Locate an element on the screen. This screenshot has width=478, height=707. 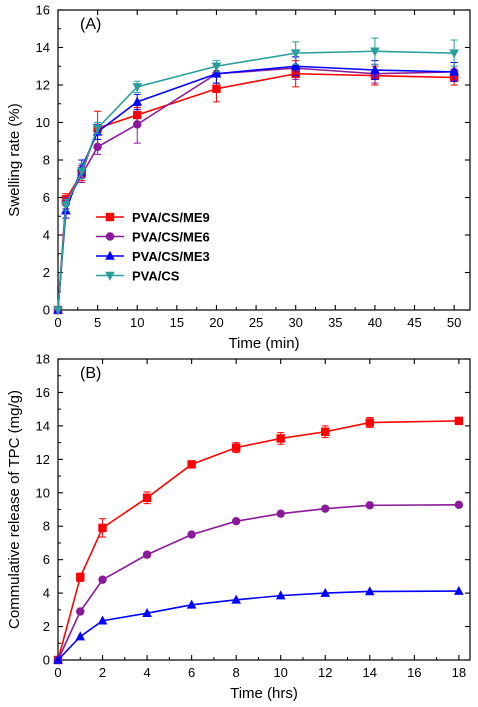
legend: PVA/CS/ME9 PVA/CS/ME6 PVA/CS/ME3 PVA/CS is located at coordinates (153, 247).